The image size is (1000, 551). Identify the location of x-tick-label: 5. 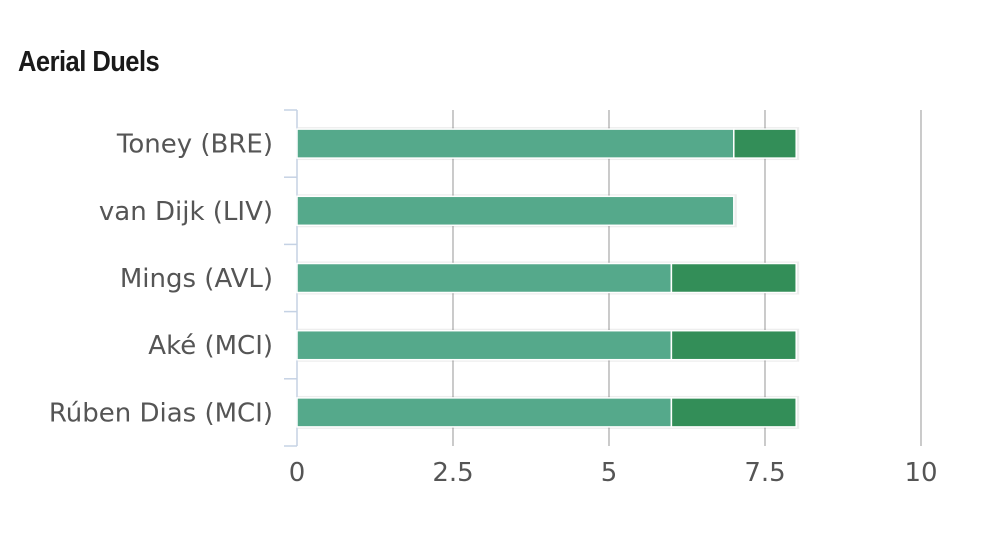
(609, 473).